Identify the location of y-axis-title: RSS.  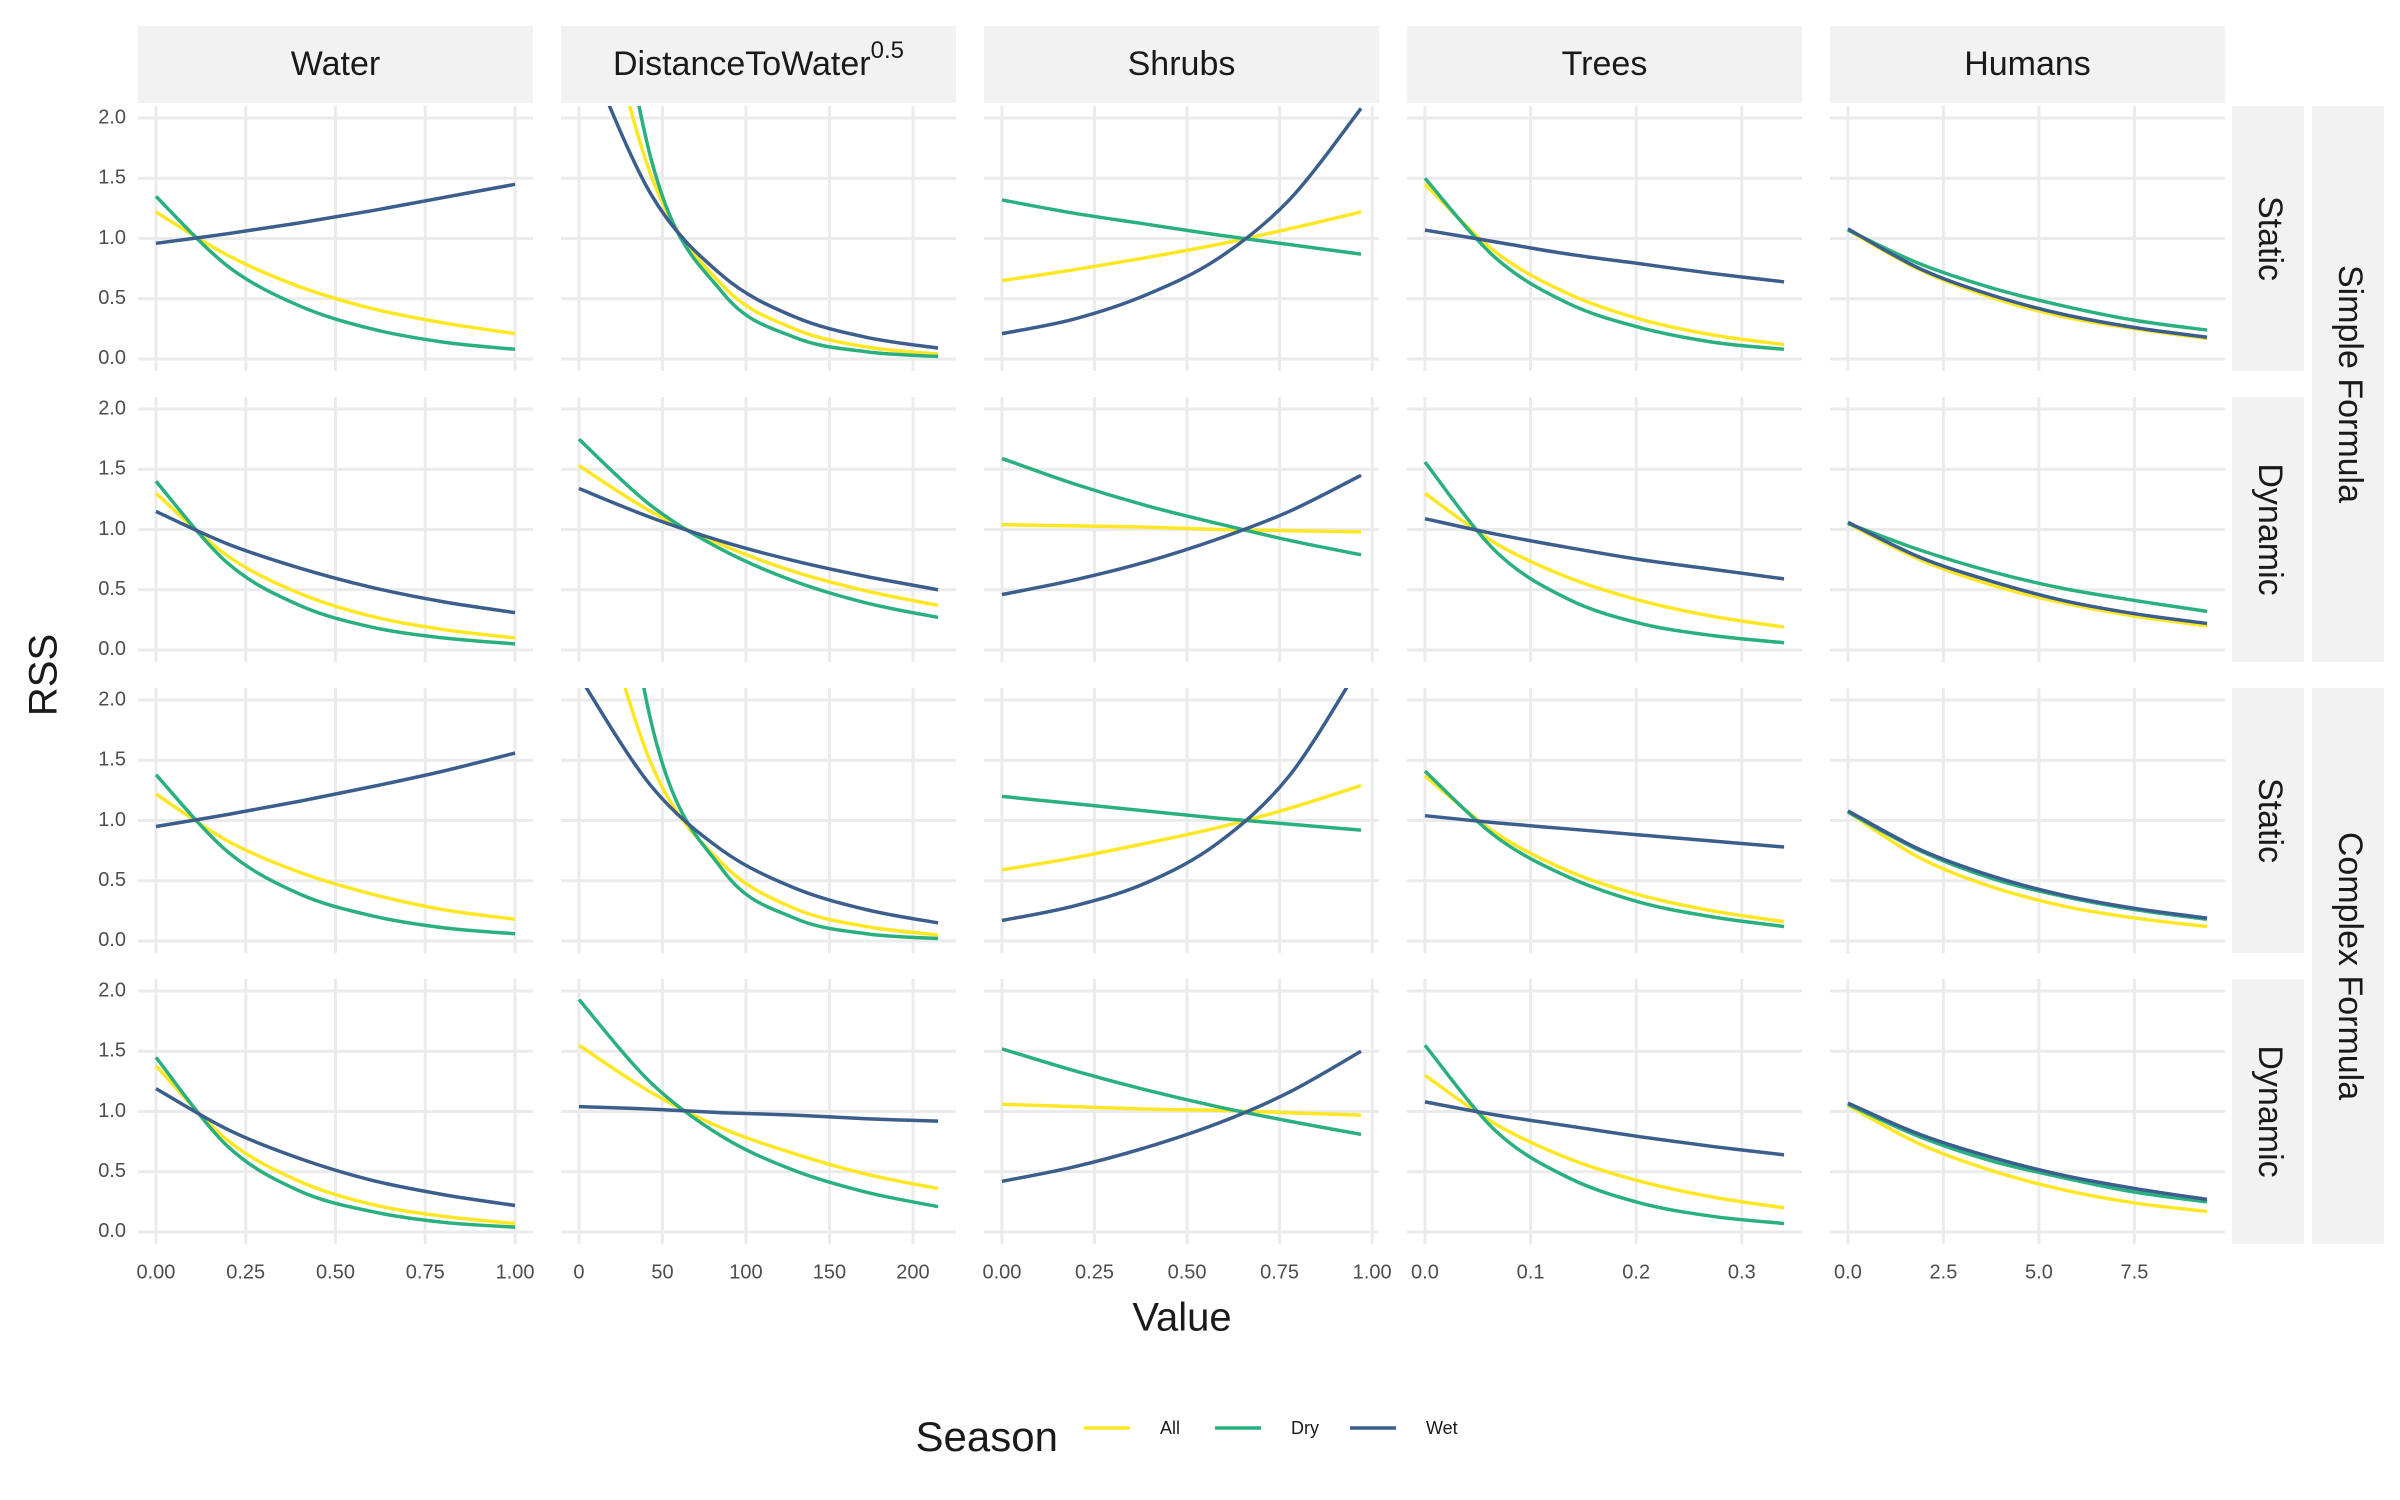
(44, 675).